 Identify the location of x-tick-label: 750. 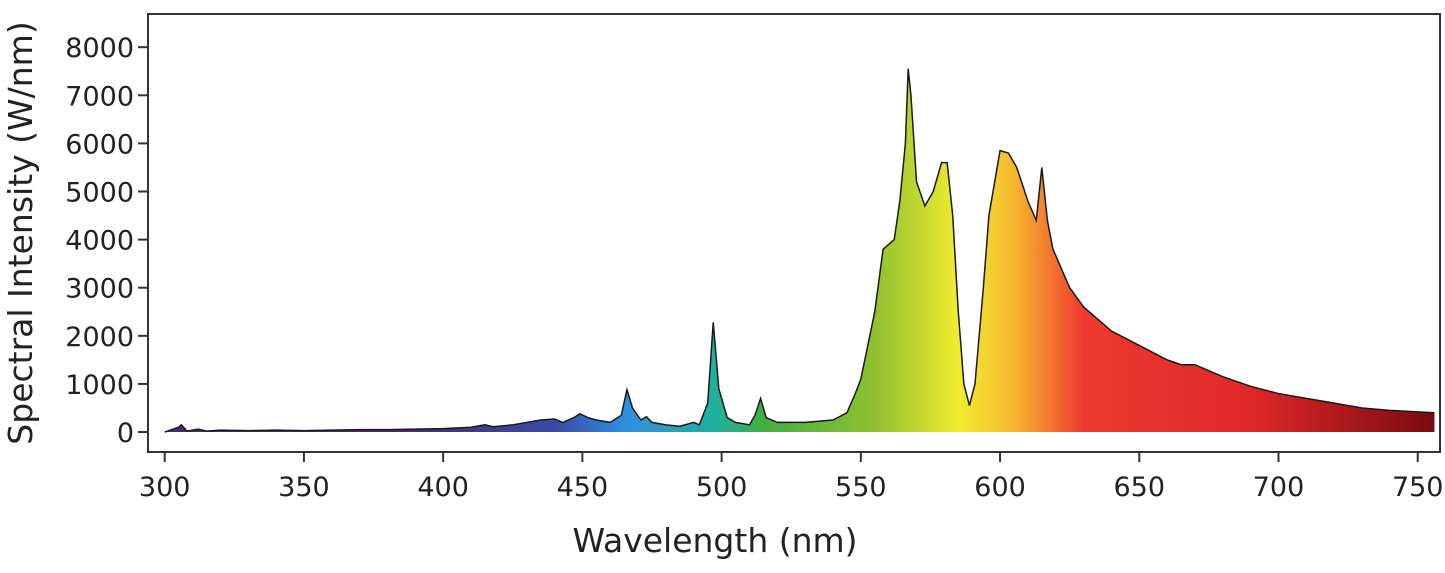
(1418, 487).